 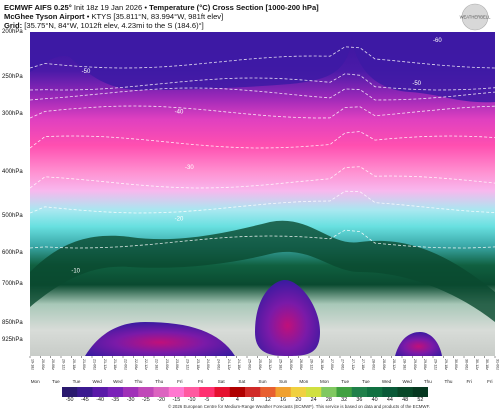 What do you see at coordinates (312, 364) in the screenshot?
I see `x-tick-label: 26-12z` at bounding box center [312, 364].